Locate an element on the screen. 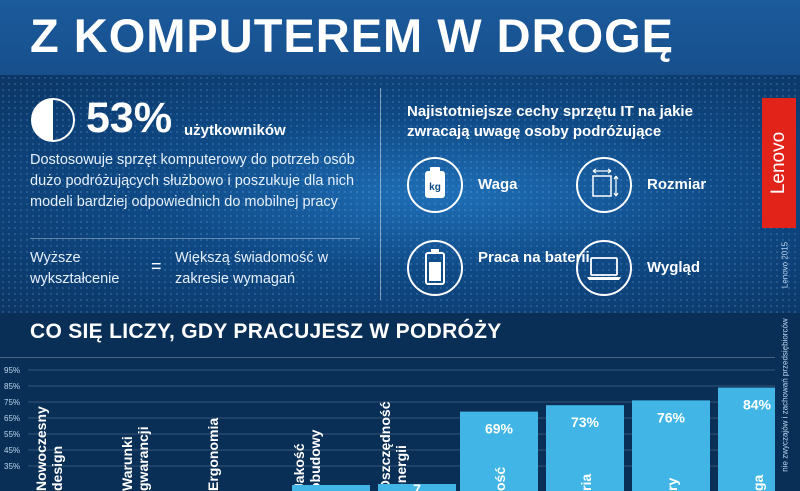 The image size is (800, 491). source-note: nie zwyczajów i zachowań przedsiębiorców is located at coordinates (785, 395).